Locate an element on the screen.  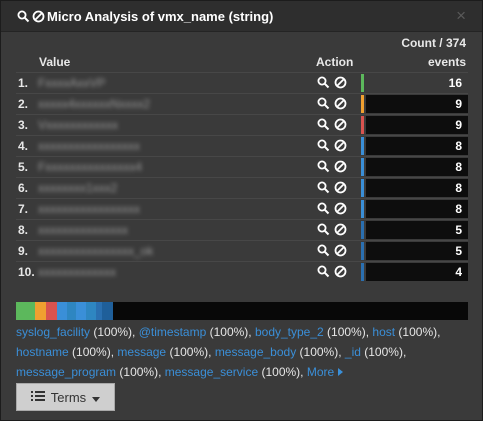
term-value: xxxxxxxxxxxxxxx is located at coordinates (83, 230).